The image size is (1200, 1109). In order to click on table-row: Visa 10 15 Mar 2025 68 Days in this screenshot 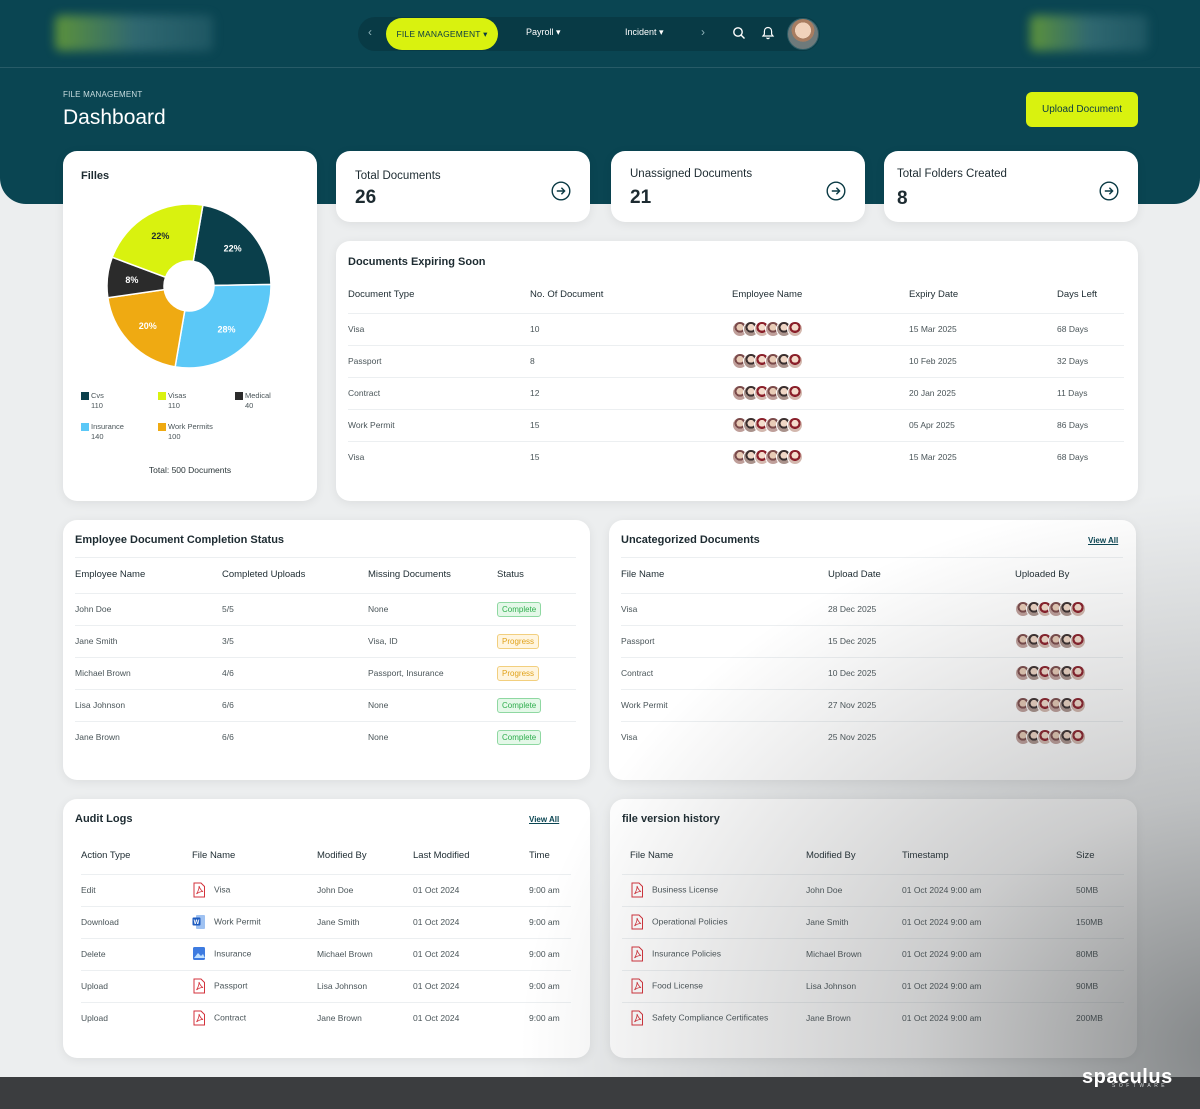, I will do `click(736, 328)`.